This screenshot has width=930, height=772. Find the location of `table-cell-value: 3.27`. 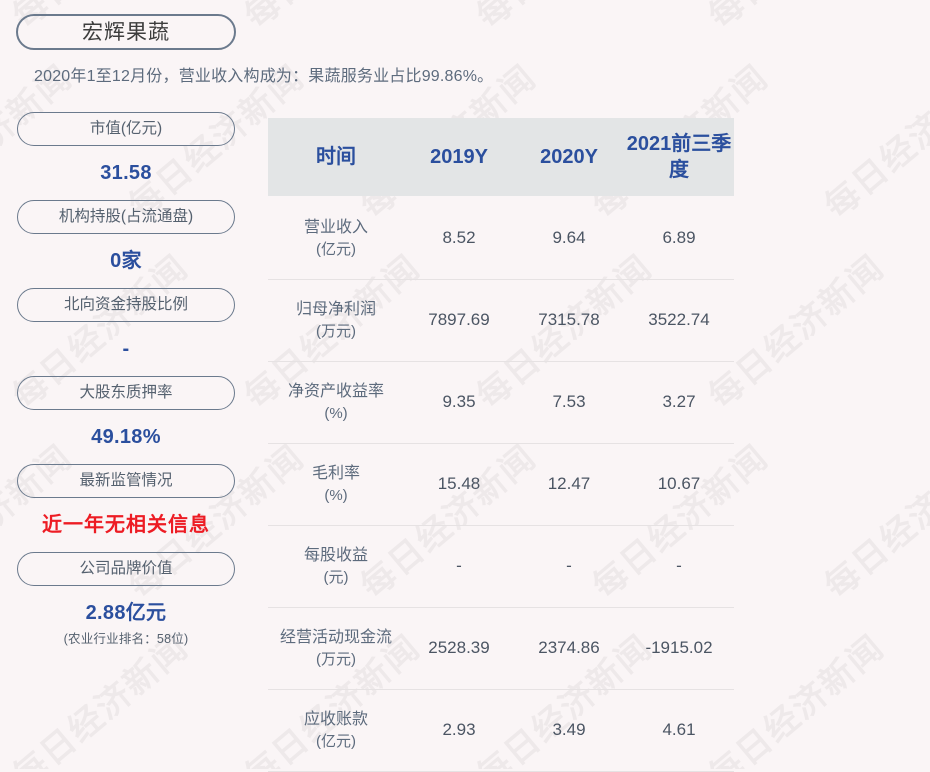

table-cell-value: 3.27 is located at coordinates (679, 402).